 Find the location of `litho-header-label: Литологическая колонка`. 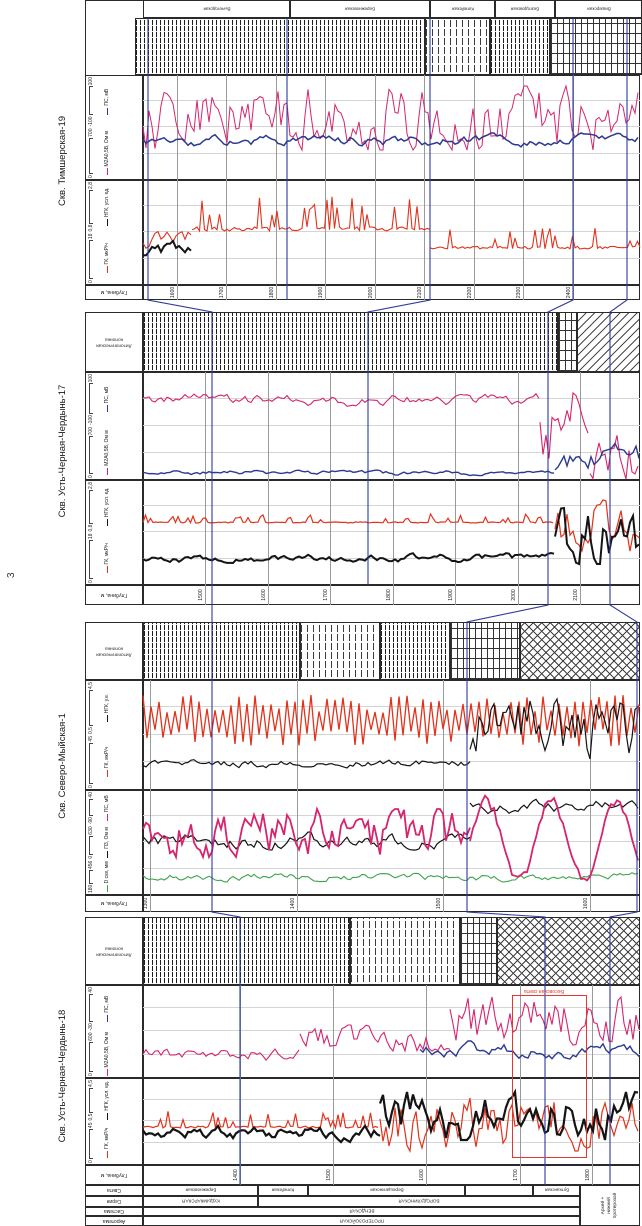

litho-header-label: Литологическая колонка is located at coordinates (114, 651).